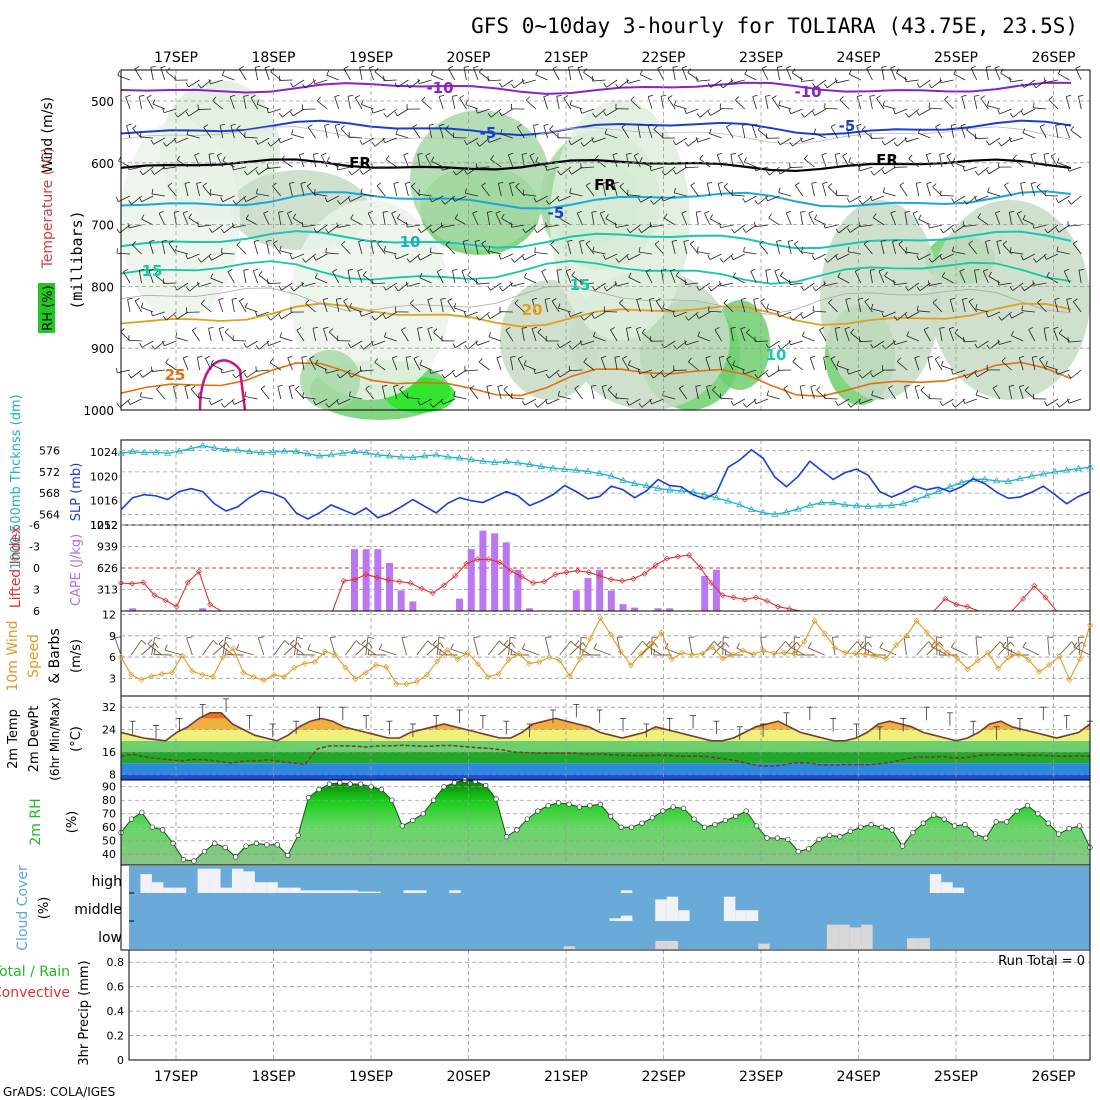 The width and height of the screenshot is (1100, 1100). I want to click on contour-label: 15, so click(152, 271).